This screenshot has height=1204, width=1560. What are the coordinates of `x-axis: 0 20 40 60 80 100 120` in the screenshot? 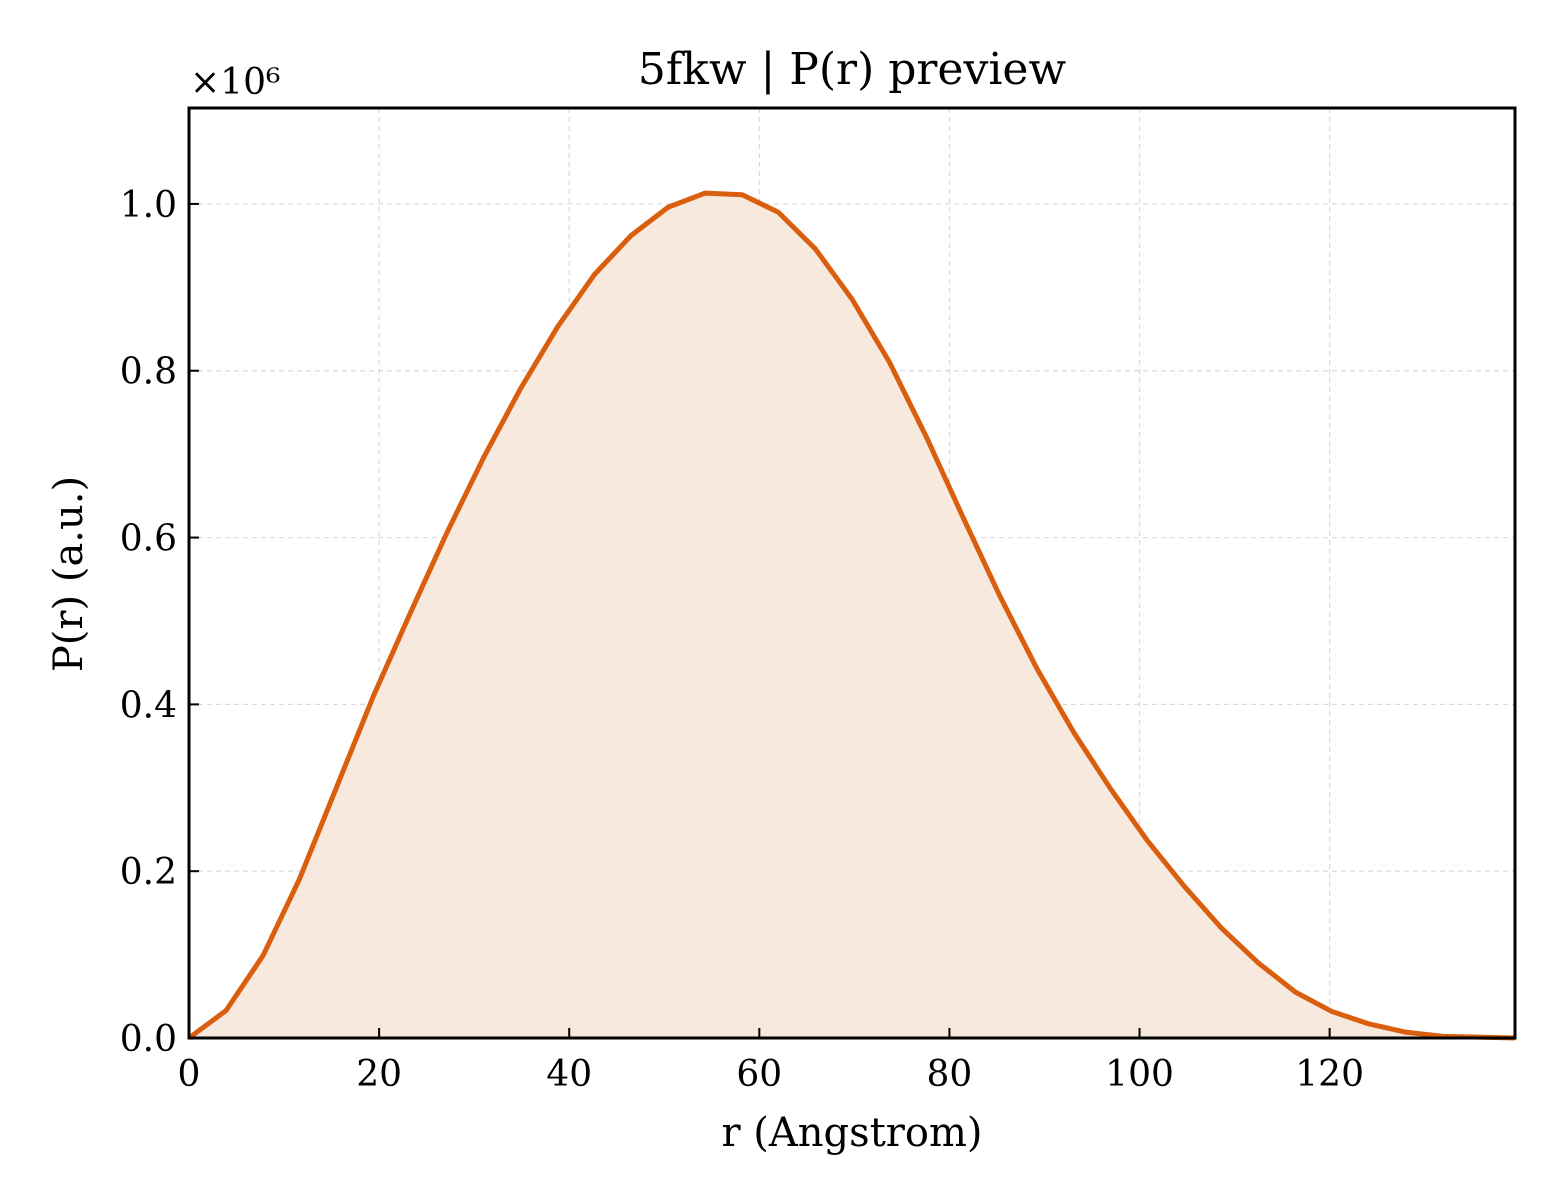 It's located at (771, 1061).